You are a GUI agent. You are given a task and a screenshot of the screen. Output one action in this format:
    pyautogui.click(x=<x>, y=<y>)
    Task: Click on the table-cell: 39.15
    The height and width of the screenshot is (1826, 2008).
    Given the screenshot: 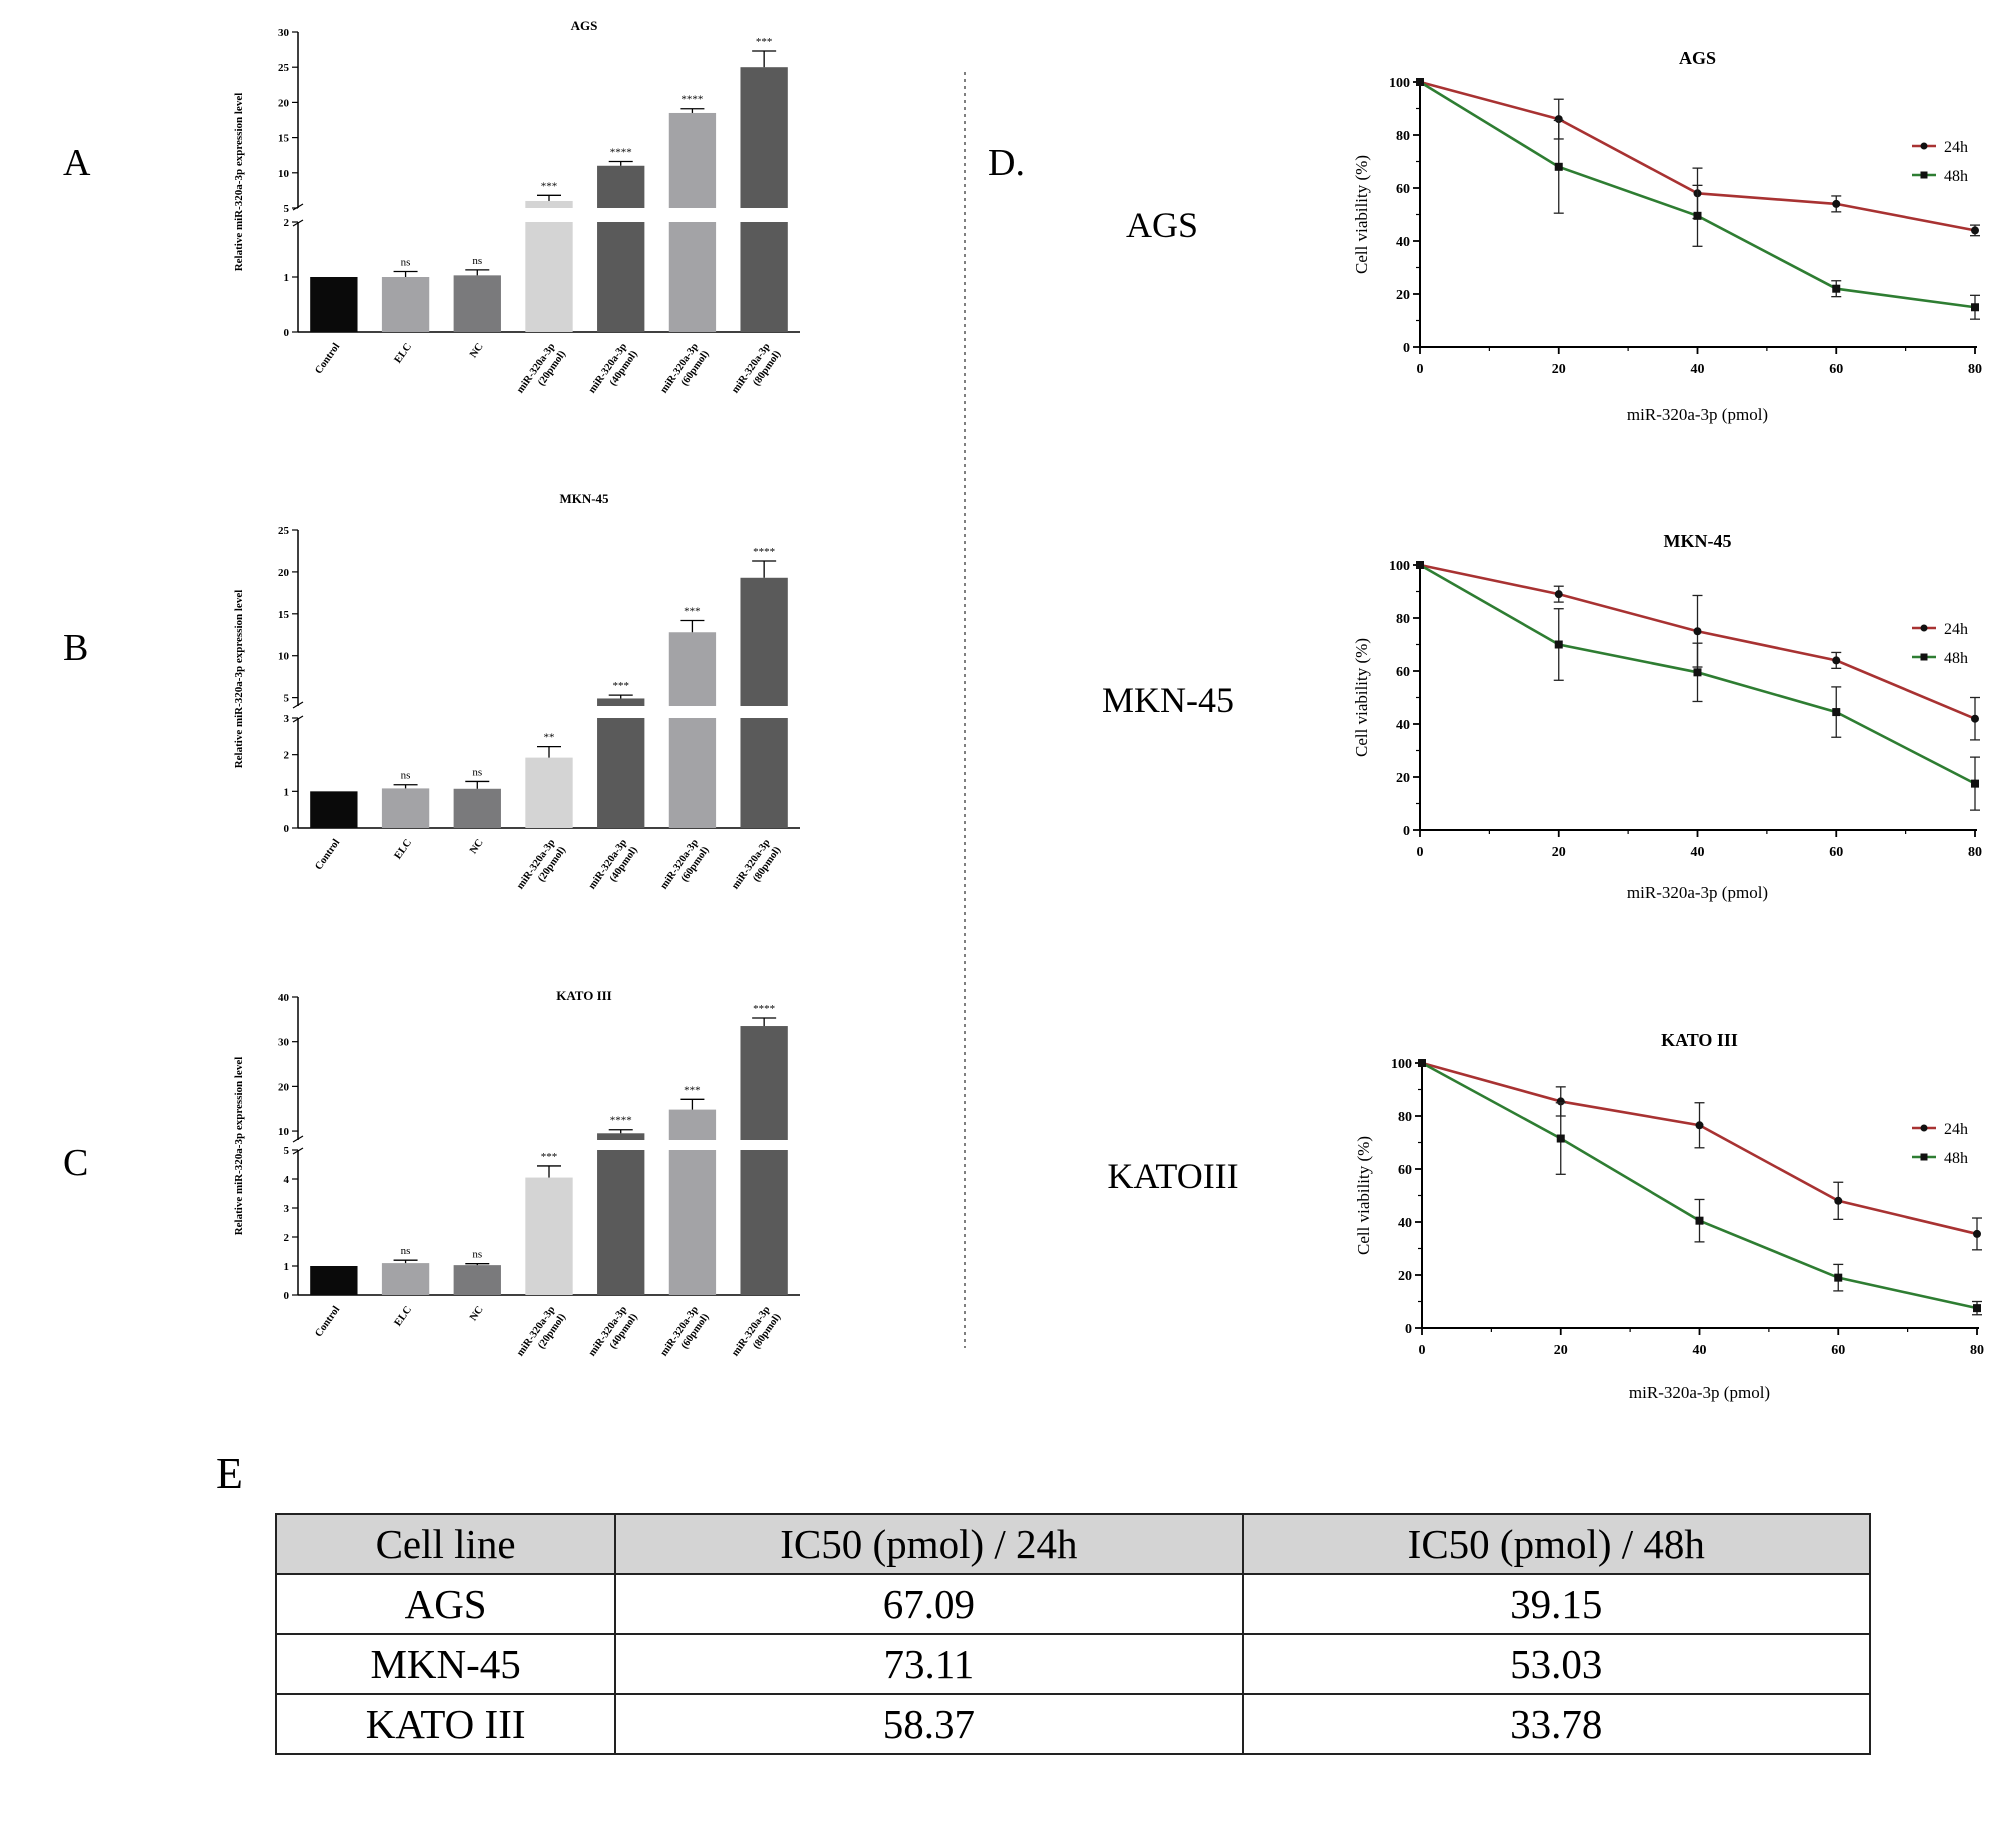 What is the action you would take?
    pyautogui.click(x=1556, y=1604)
    